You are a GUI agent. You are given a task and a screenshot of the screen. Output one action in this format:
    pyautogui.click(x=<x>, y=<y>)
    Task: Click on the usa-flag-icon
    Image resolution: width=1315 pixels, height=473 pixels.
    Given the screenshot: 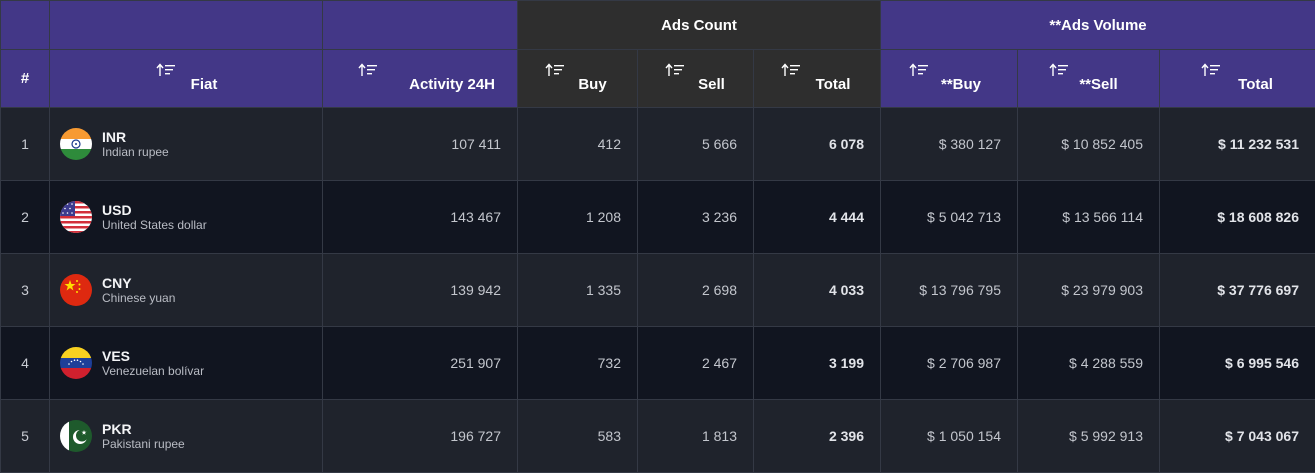 What is the action you would take?
    pyautogui.click(x=76, y=217)
    